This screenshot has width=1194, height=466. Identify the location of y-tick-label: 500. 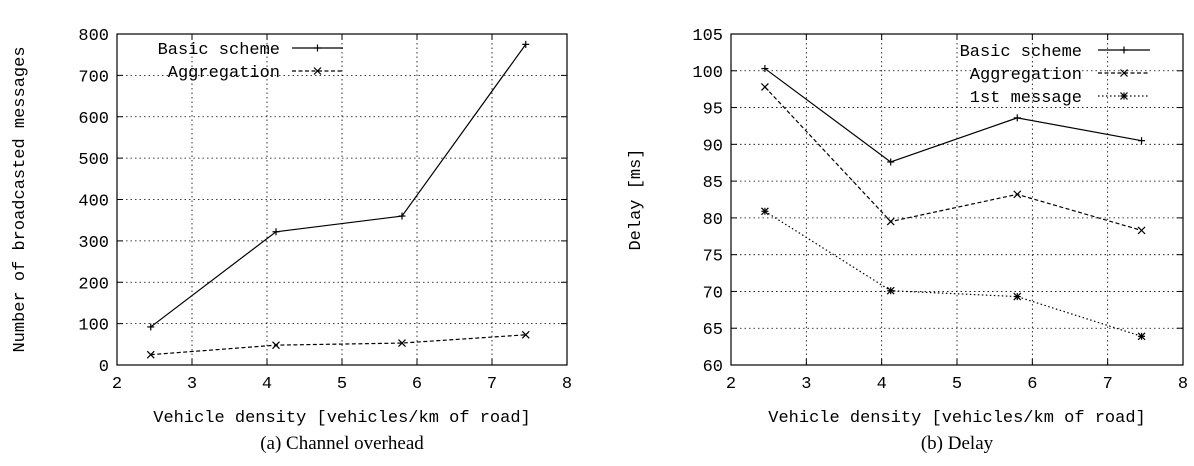
(93, 160).